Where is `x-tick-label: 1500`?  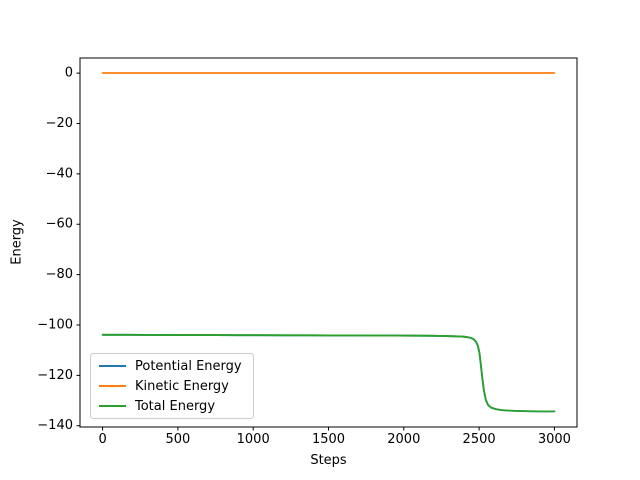 x-tick-label: 1500 is located at coordinates (328, 439).